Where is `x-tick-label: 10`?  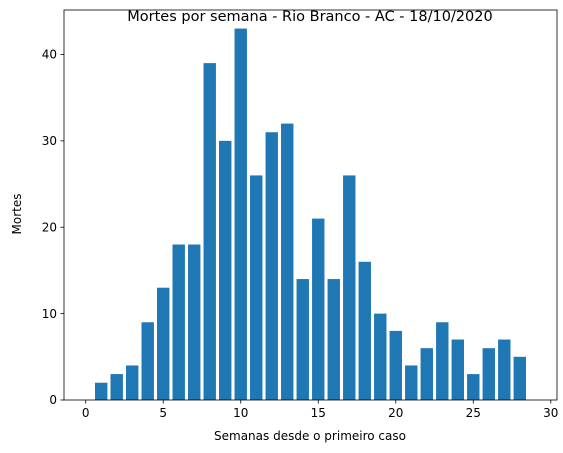
x-tick-label: 10 is located at coordinates (240, 413).